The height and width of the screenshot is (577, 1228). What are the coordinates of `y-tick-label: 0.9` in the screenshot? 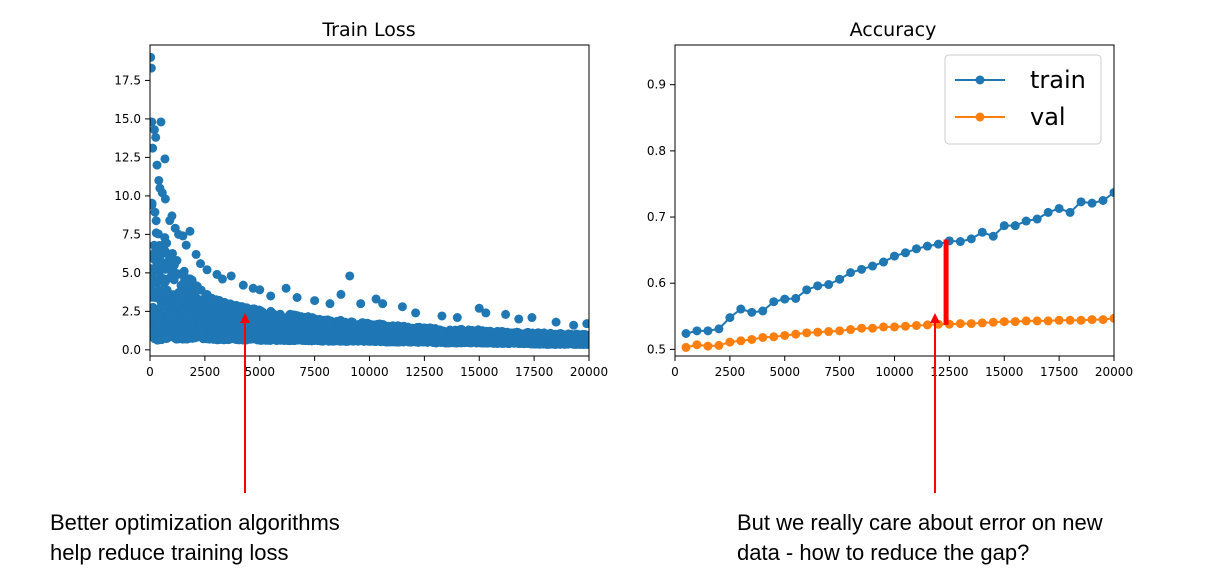 It's located at (656, 85).